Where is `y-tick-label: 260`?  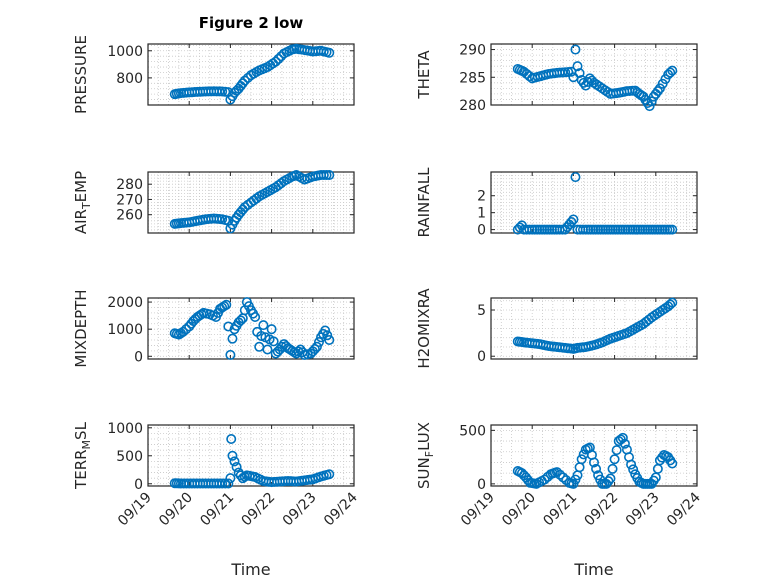
y-tick-label: 260 is located at coordinates (129, 216).